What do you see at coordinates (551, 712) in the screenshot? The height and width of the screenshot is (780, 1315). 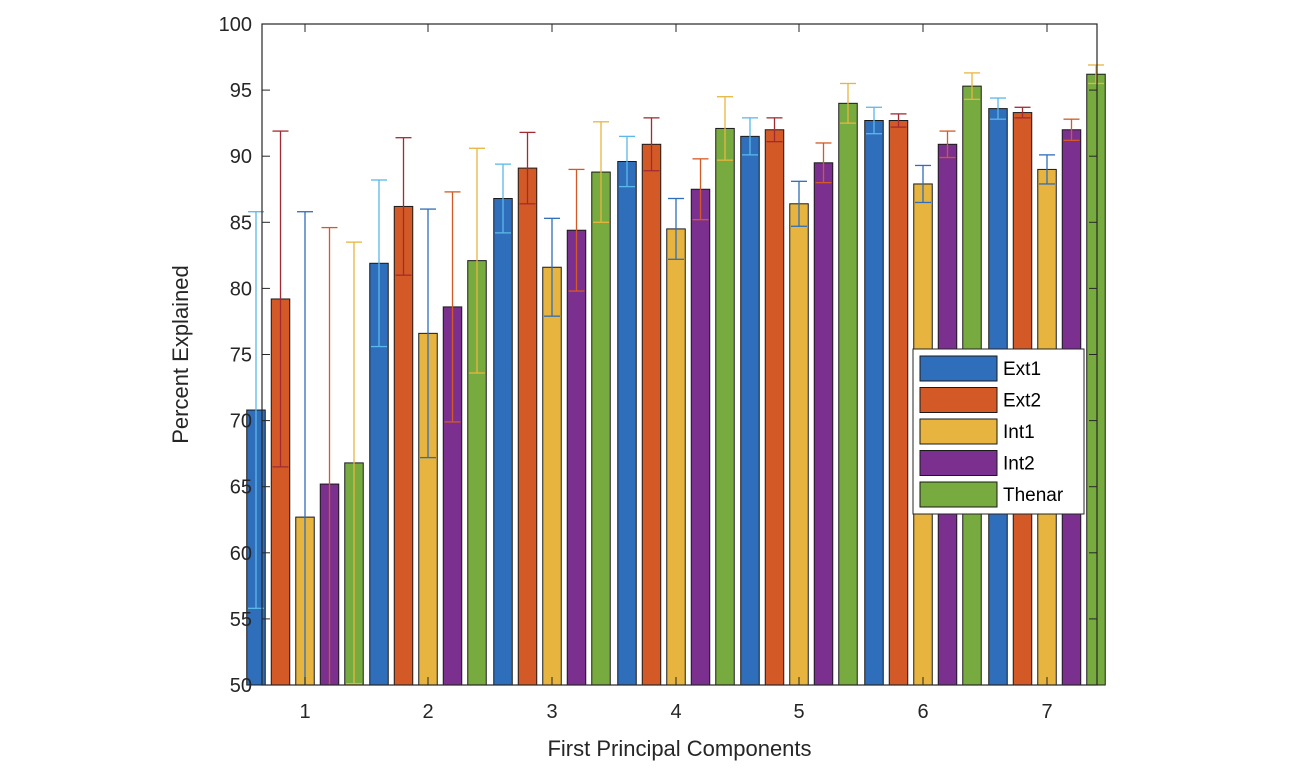 I see `x-tick-label: 3` at bounding box center [551, 712].